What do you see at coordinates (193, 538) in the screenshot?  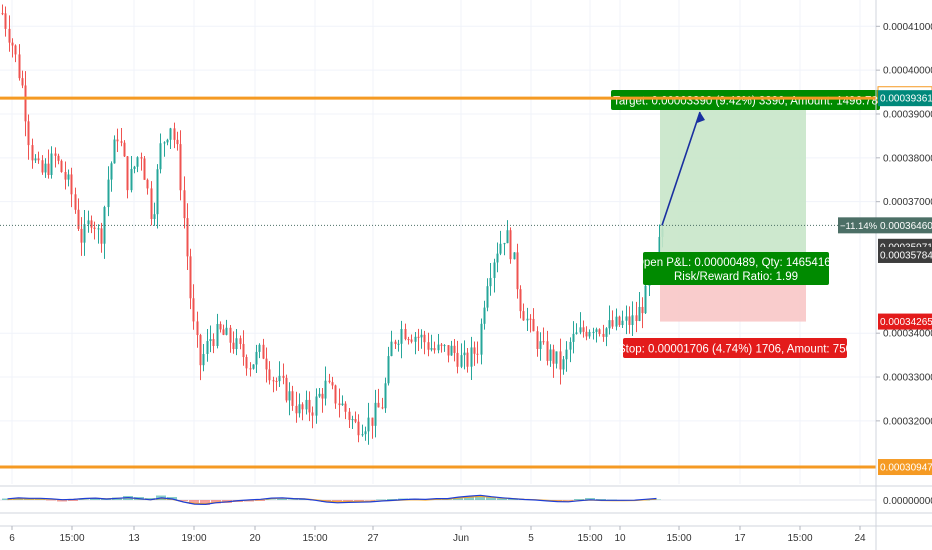 I see `time-tick-label: 19:00` at bounding box center [193, 538].